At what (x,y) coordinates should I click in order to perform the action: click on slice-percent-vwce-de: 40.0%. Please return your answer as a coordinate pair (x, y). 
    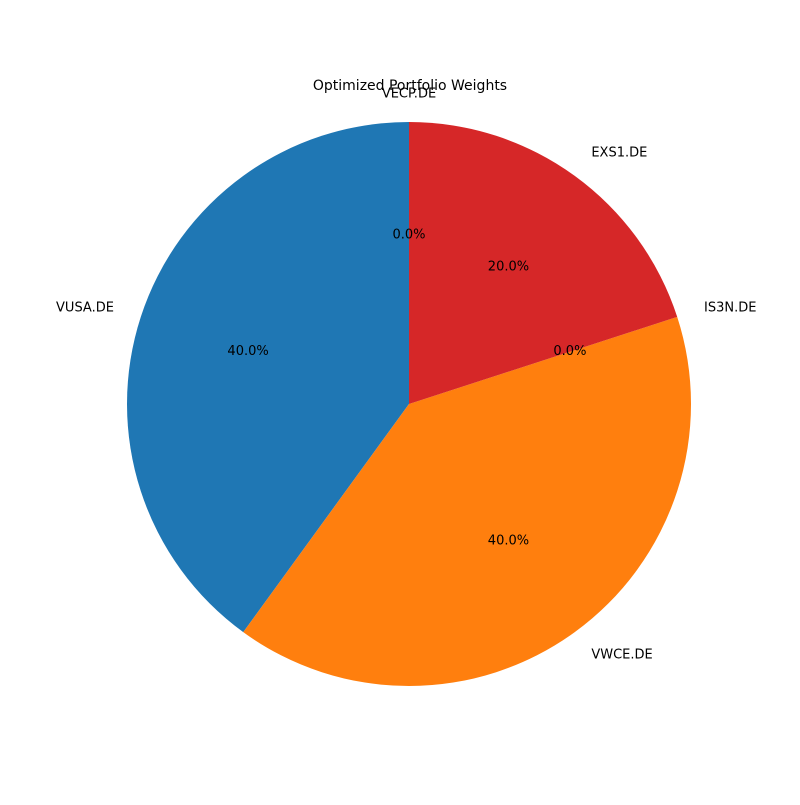
    Looking at the image, I should click on (508, 540).